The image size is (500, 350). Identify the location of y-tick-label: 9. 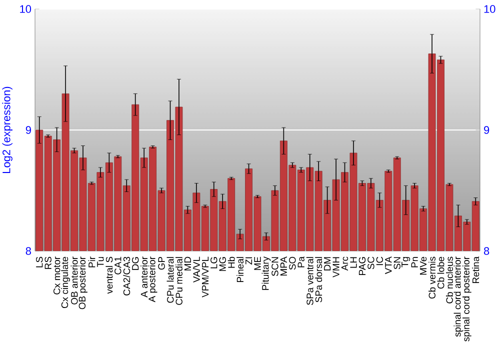
(28, 130).